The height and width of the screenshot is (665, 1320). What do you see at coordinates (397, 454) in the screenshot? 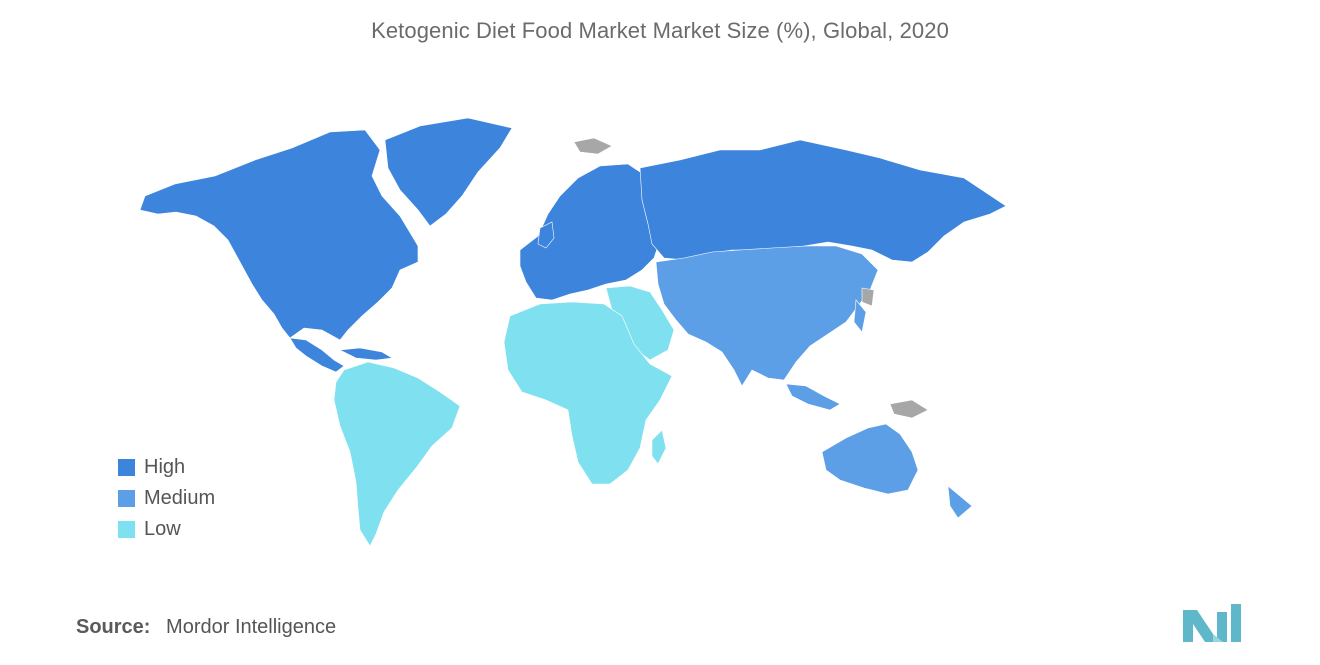
I see `region-south-america` at bounding box center [397, 454].